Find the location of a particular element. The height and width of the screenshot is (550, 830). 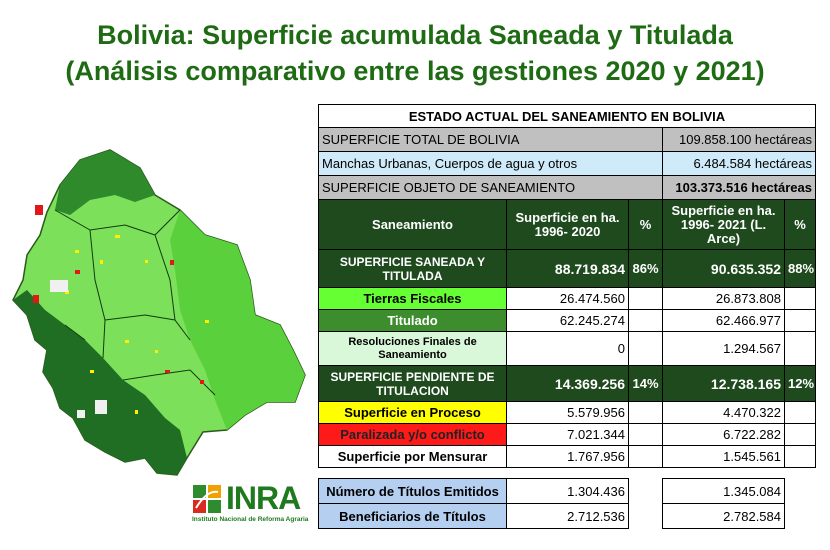

row-value-2020: 62.245.274 is located at coordinates (567, 320).